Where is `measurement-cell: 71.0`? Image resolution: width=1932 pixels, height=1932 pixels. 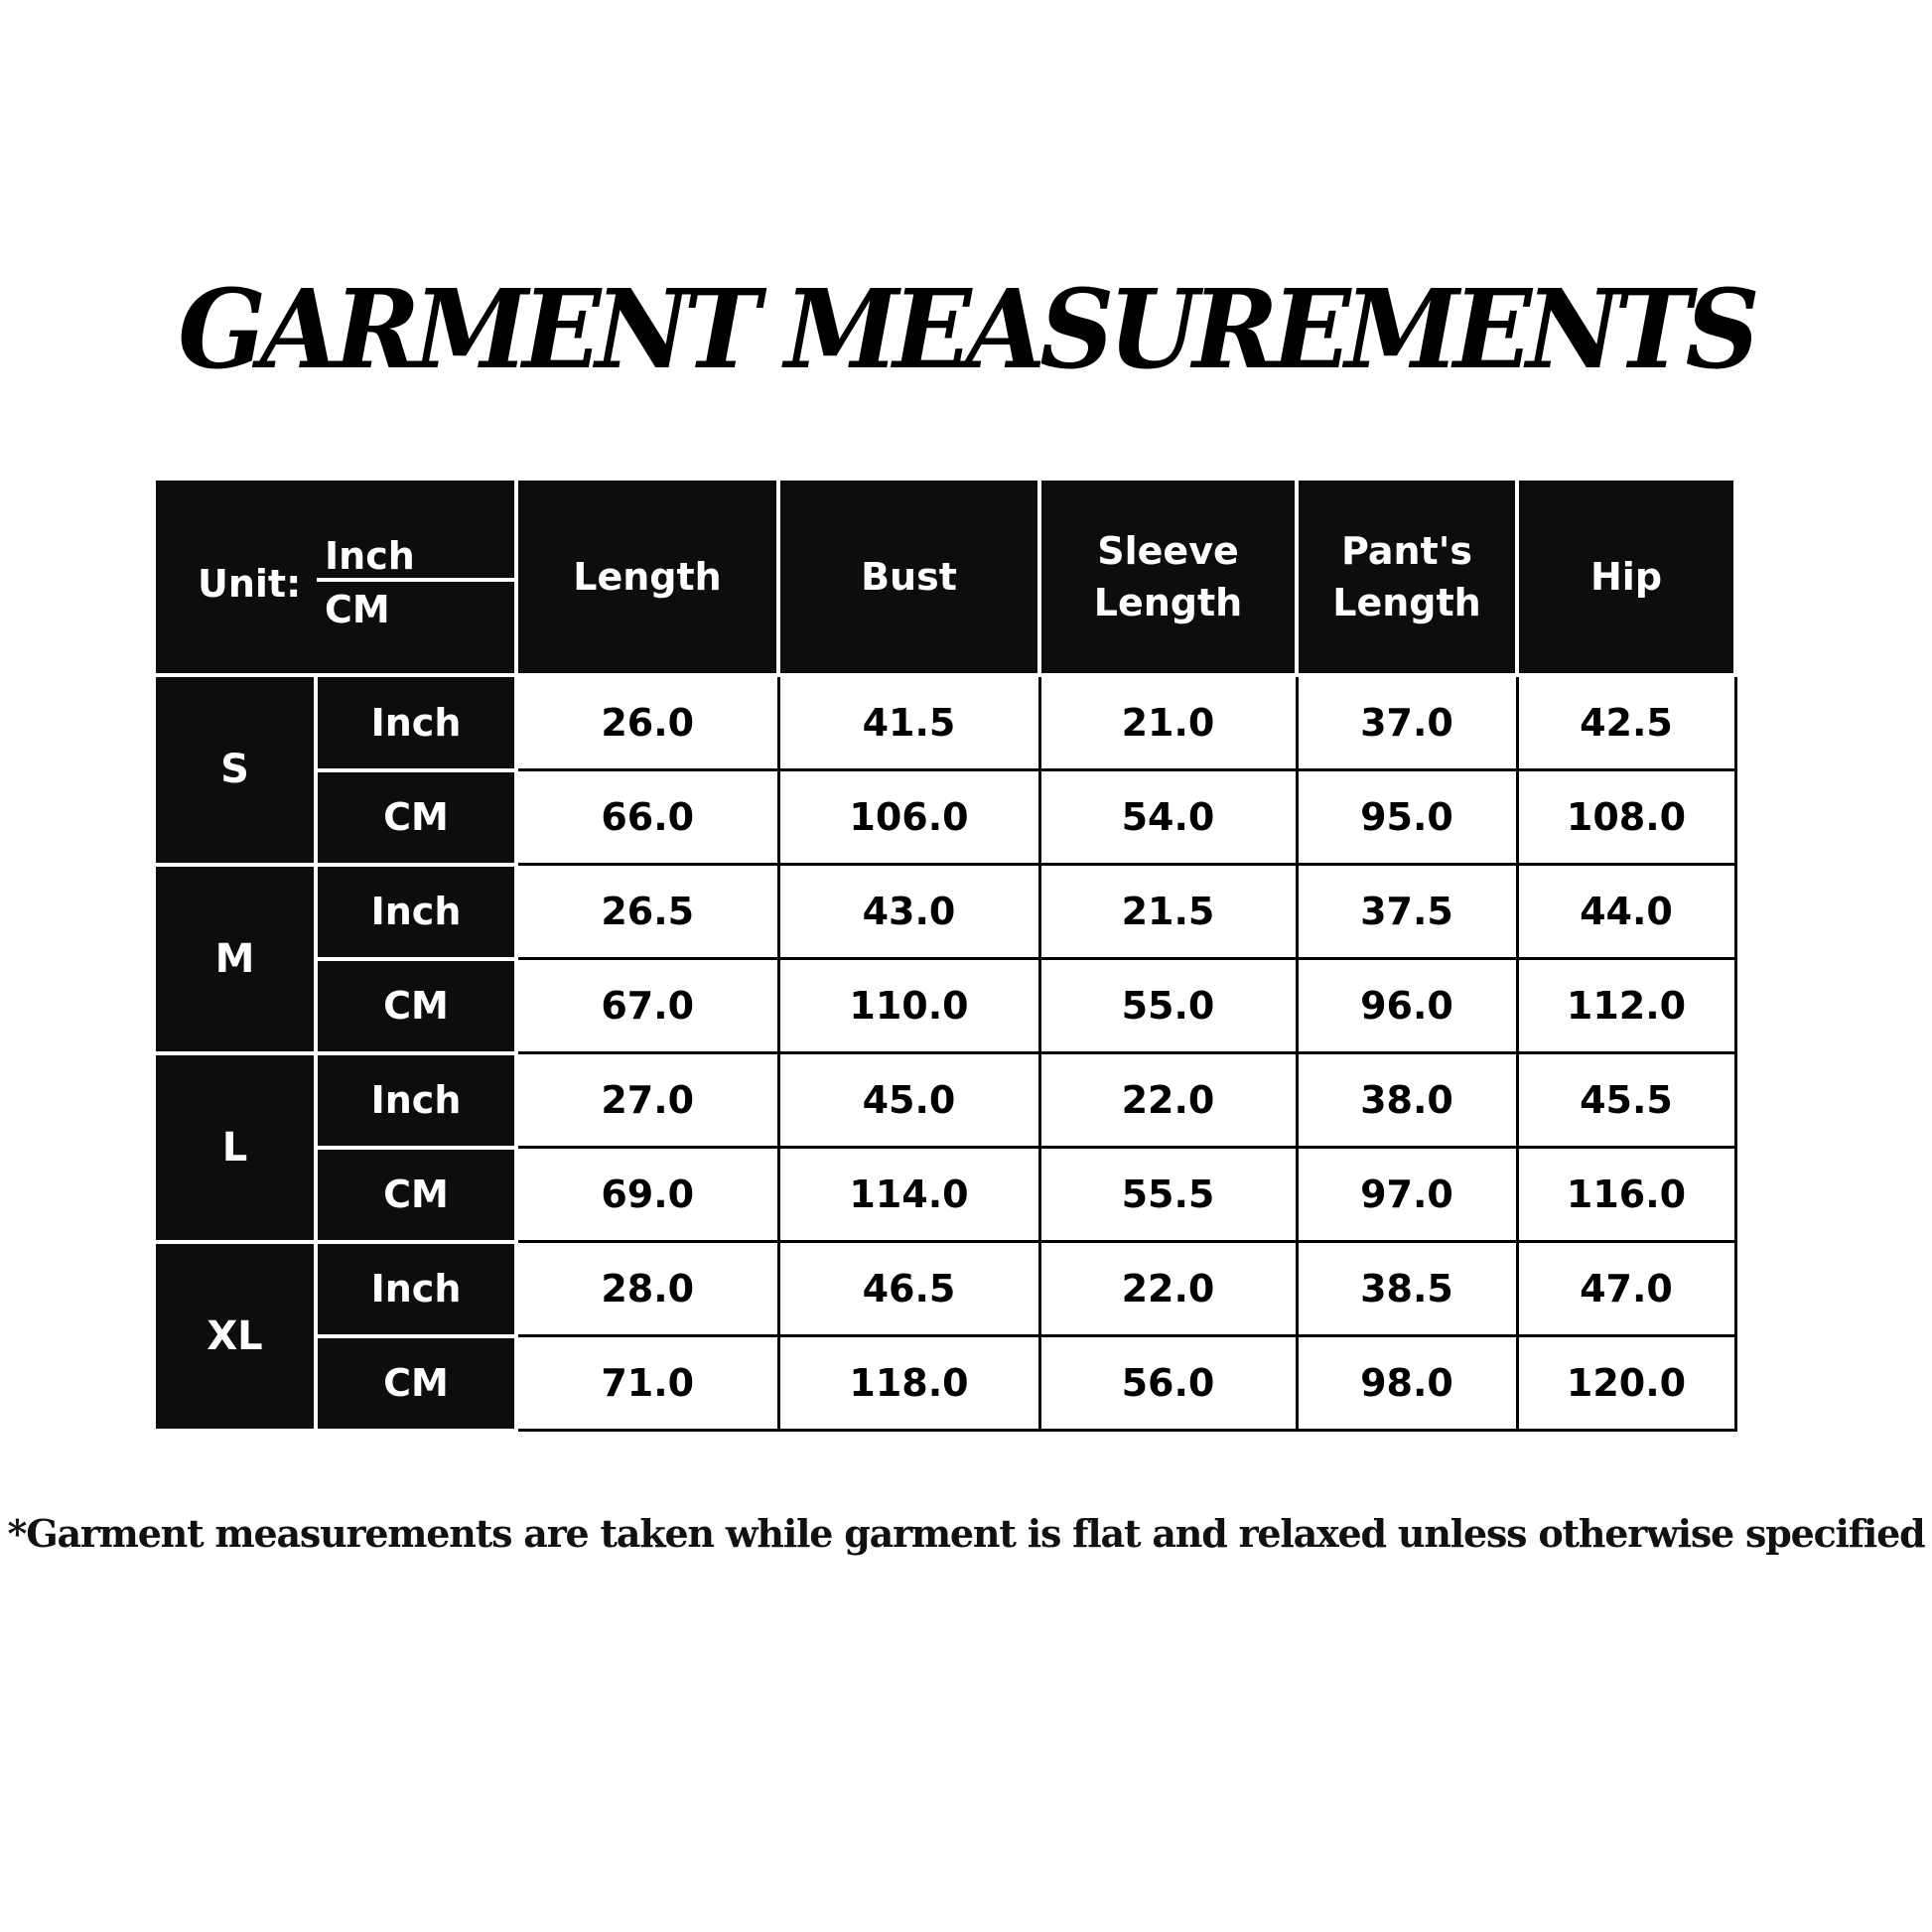
measurement-cell: 71.0 is located at coordinates (647, 1383).